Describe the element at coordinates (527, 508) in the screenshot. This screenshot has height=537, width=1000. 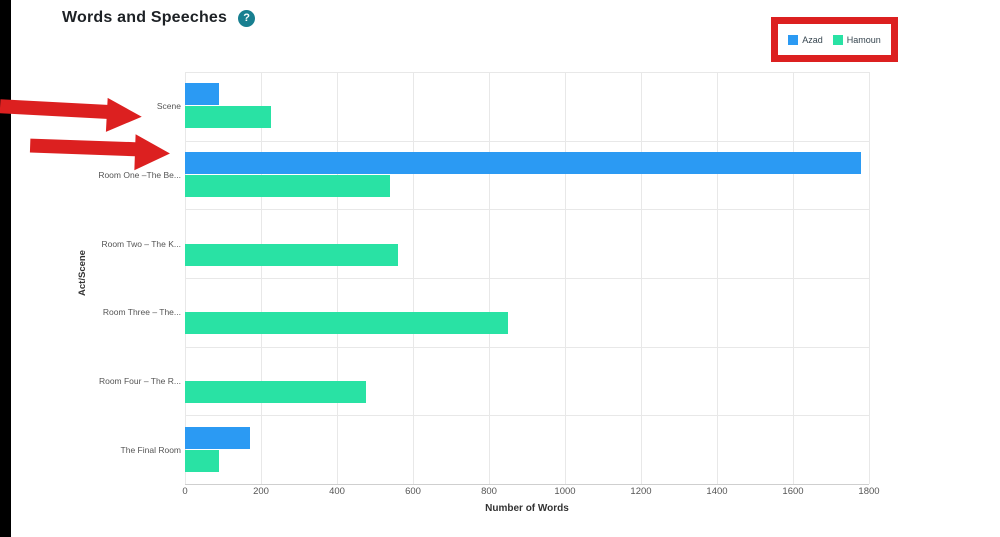
I see `x-axis-title: Number of Words` at that location.